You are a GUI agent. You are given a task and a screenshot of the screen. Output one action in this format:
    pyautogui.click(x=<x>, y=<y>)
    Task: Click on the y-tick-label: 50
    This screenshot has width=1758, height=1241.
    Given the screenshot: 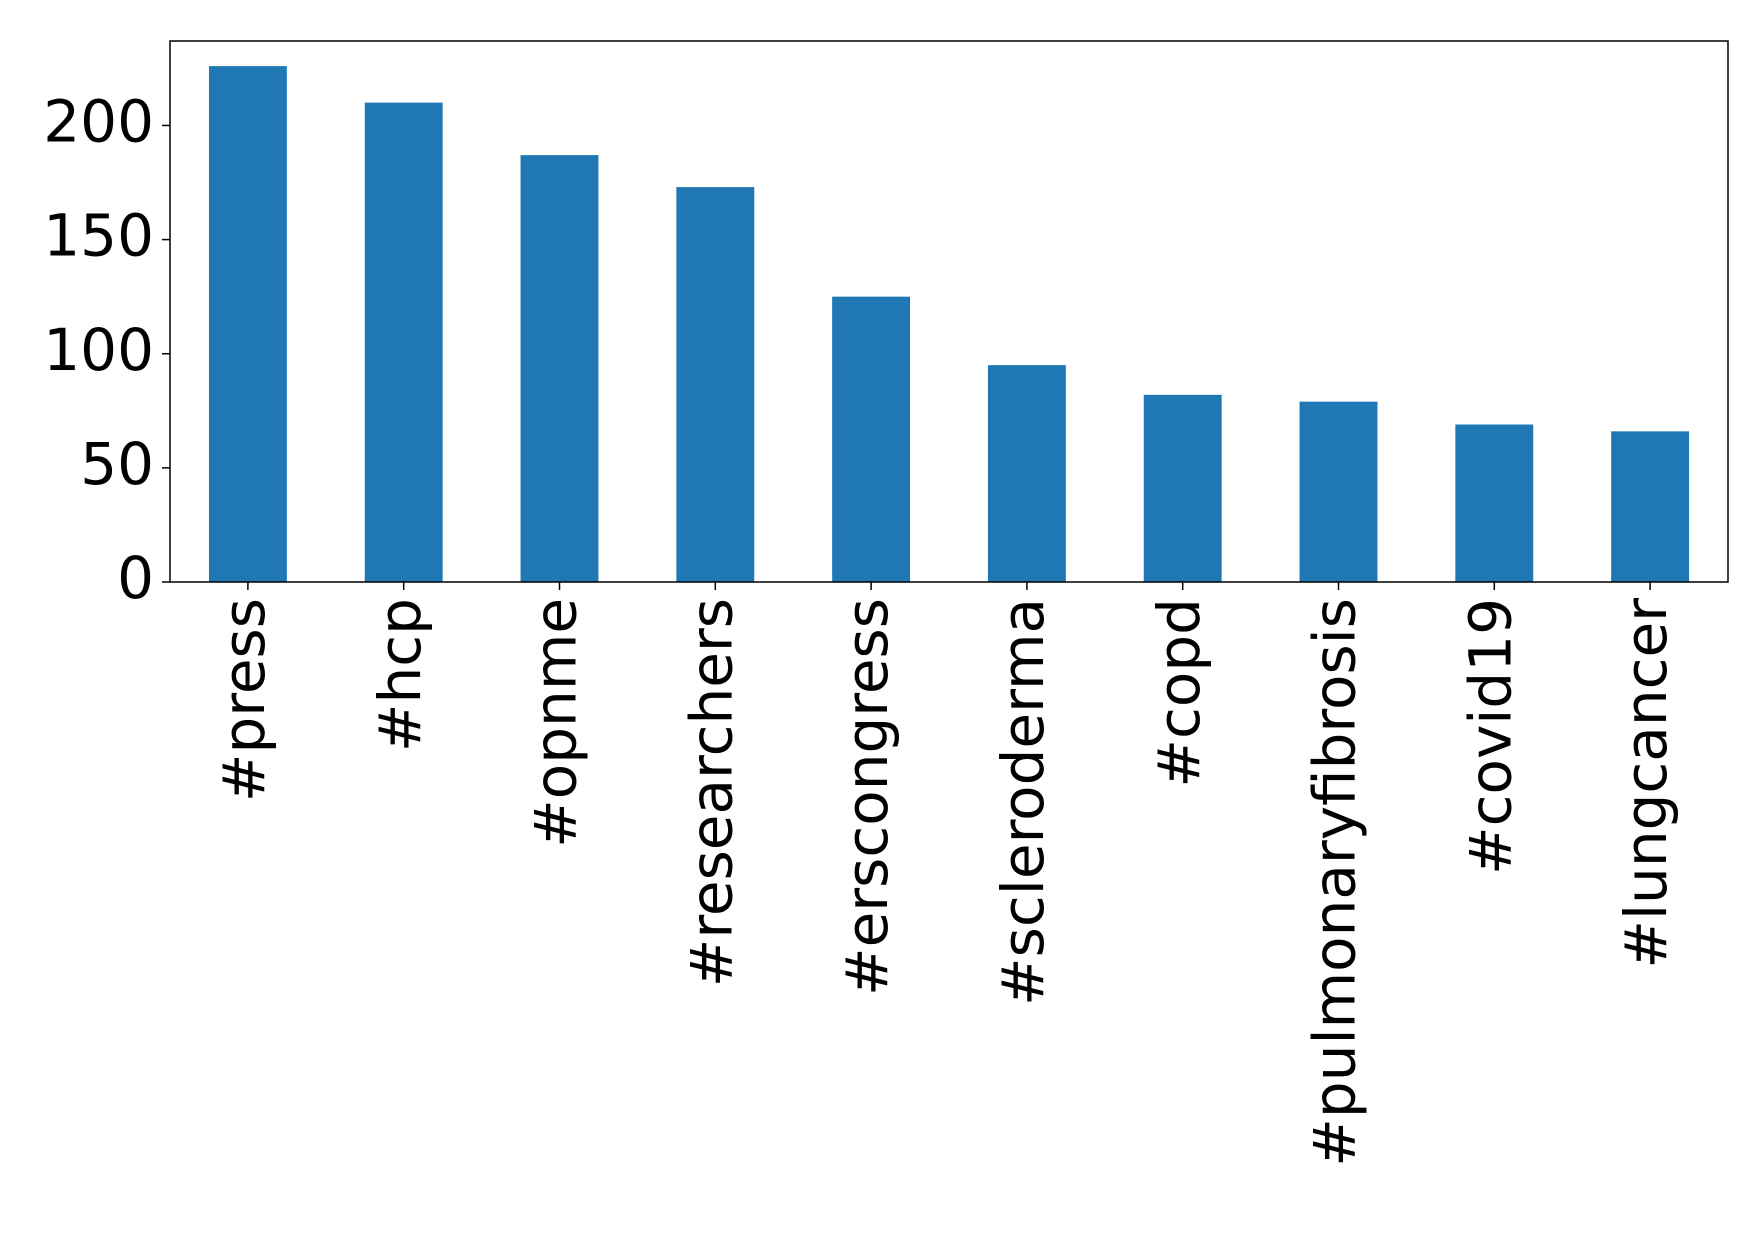 What is the action you would take?
    pyautogui.click(x=117, y=464)
    